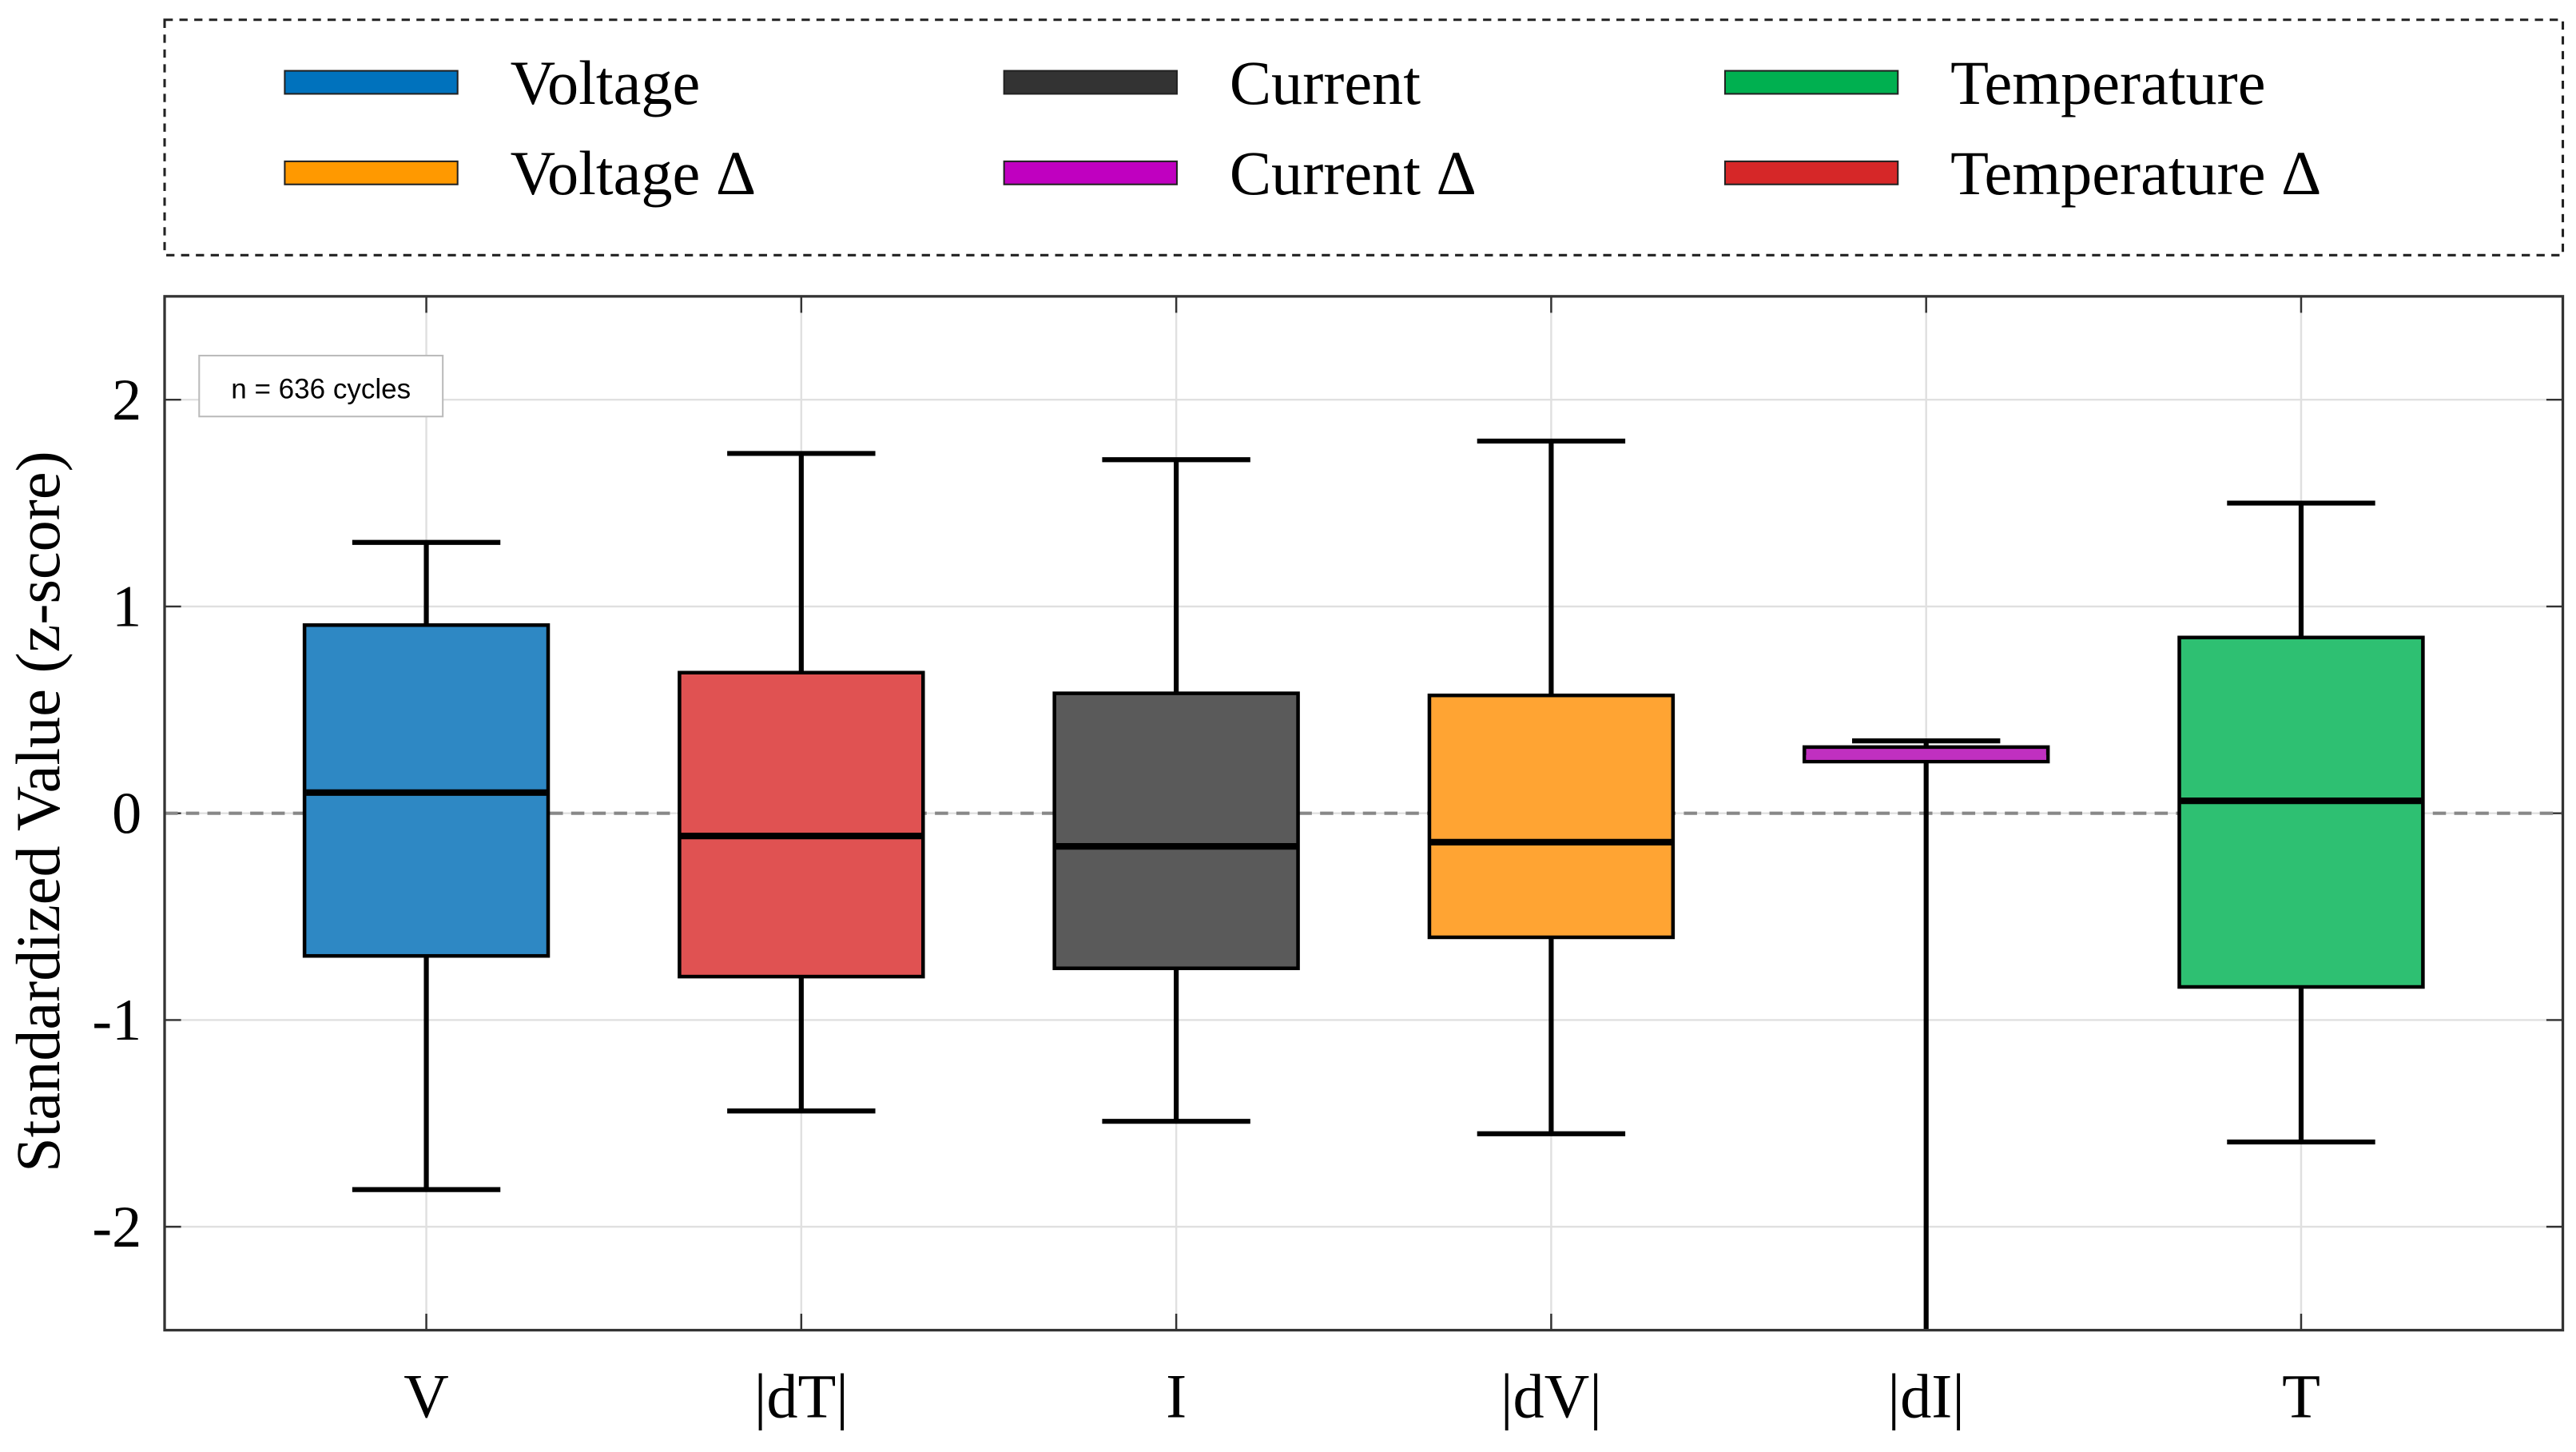  Describe the element at coordinates (38, 811) in the screenshot. I see `y-axis-label: Standardized Value (z-score)` at that location.